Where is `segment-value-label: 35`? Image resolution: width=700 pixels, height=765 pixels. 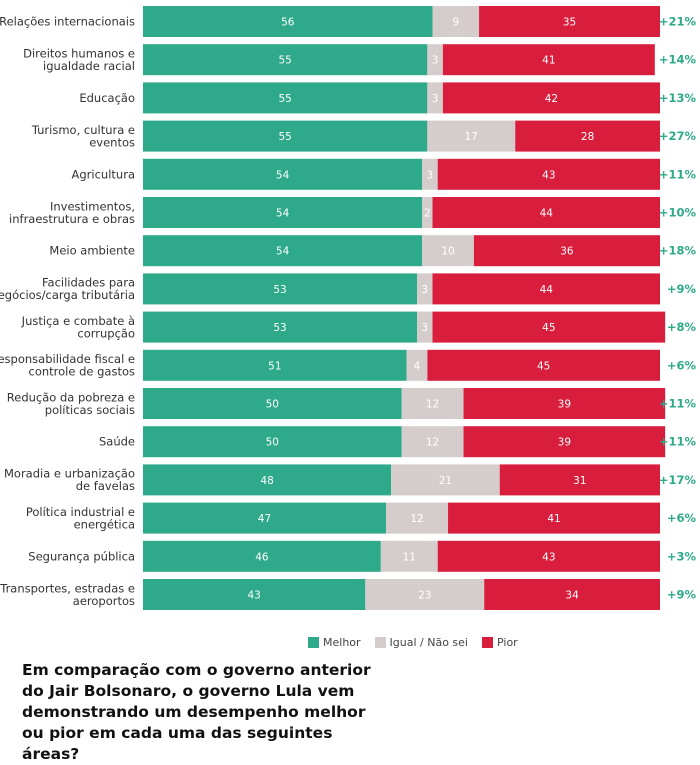
segment-value-label: 35 is located at coordinates (569, 23).